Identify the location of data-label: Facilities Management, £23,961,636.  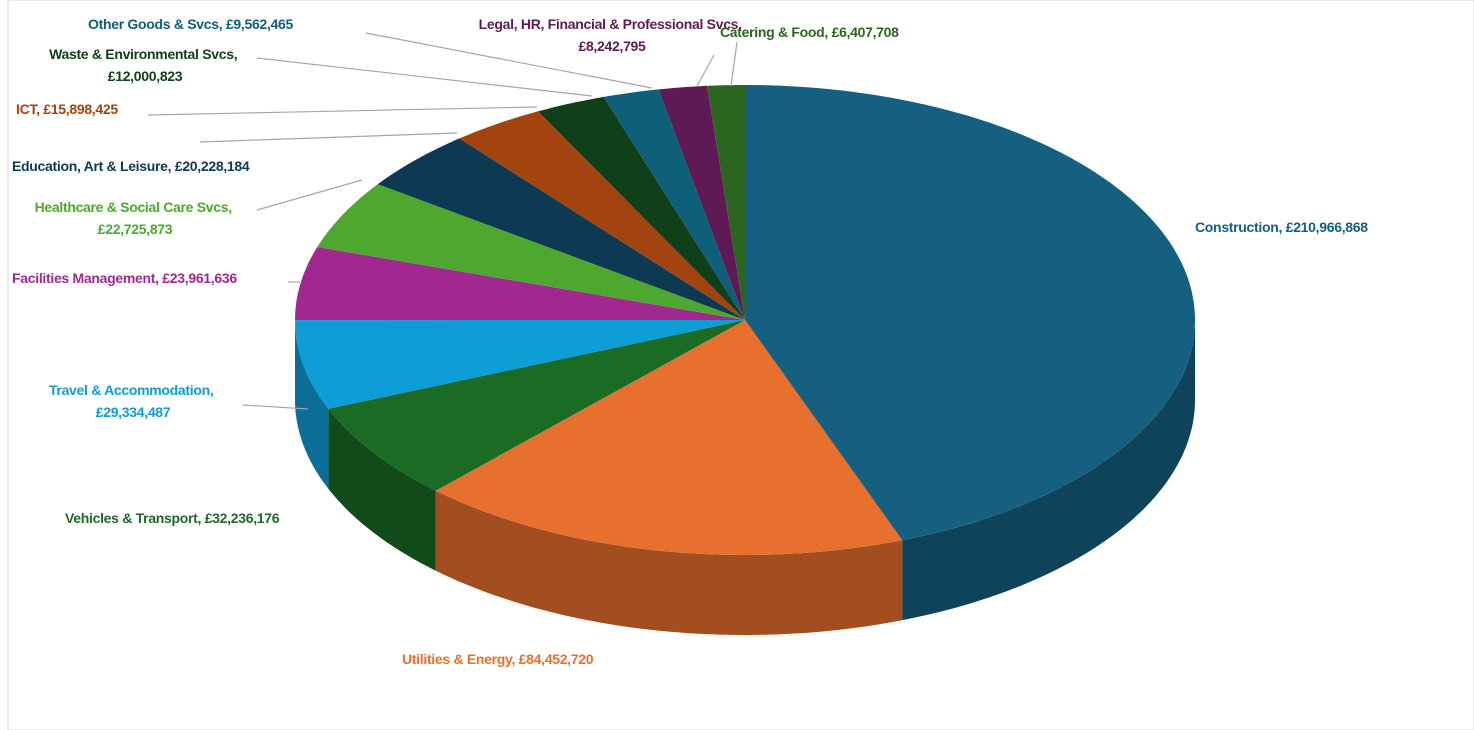
(124, 278).